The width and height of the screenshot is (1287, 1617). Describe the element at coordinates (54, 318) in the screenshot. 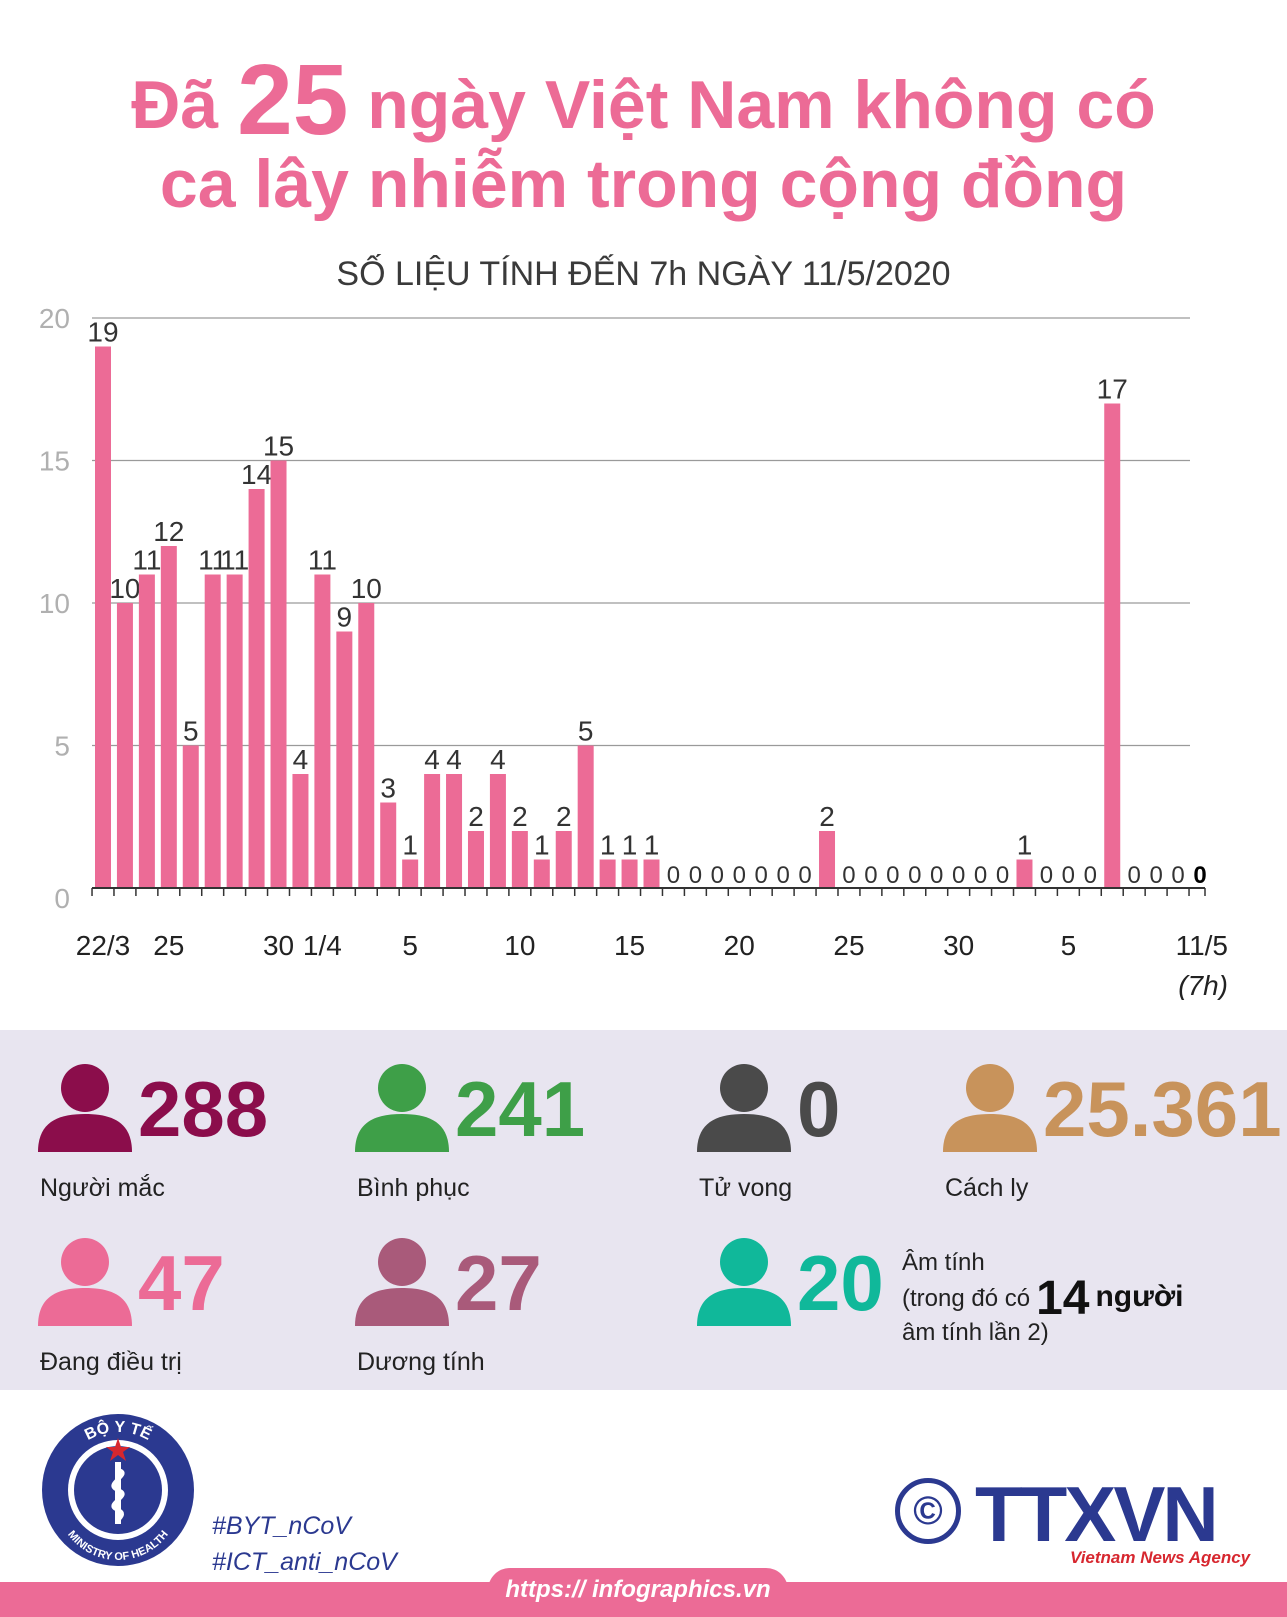

I see `y-tick-label: 20` at that location.